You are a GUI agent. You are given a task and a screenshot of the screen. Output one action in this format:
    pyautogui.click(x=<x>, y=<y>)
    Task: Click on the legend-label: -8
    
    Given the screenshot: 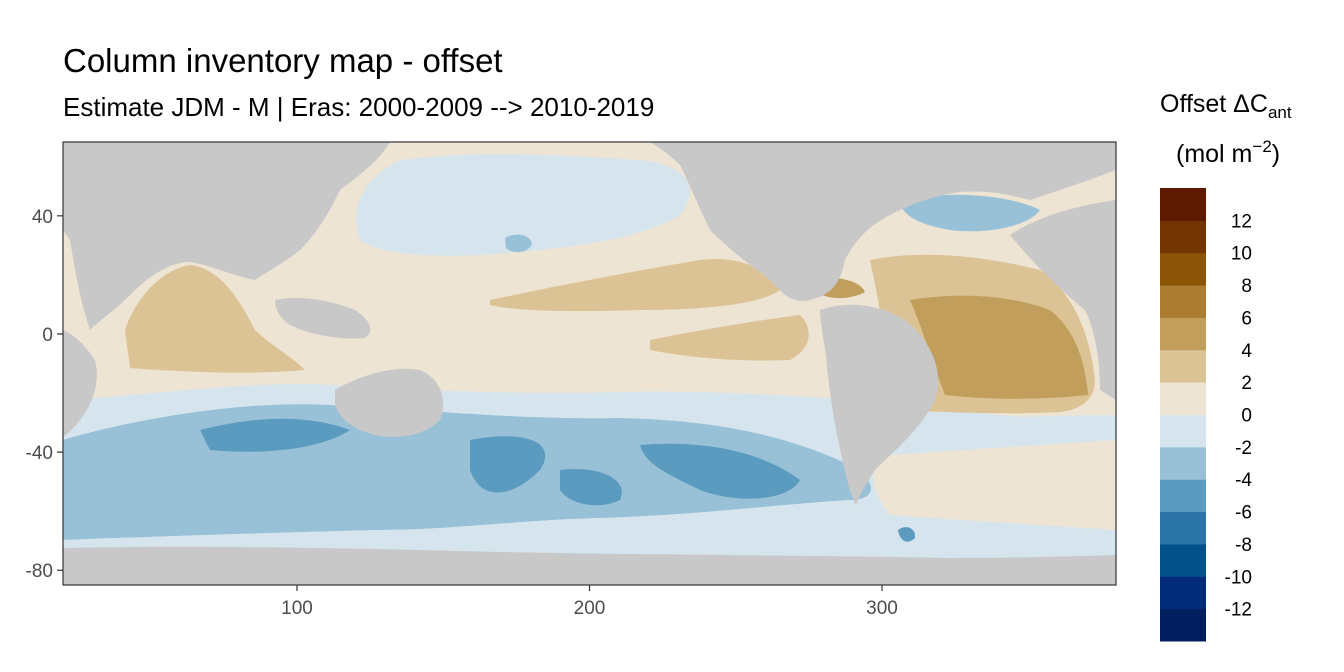 What is the action you would take?
    pyautogui.click(x=1243, y=545)
    